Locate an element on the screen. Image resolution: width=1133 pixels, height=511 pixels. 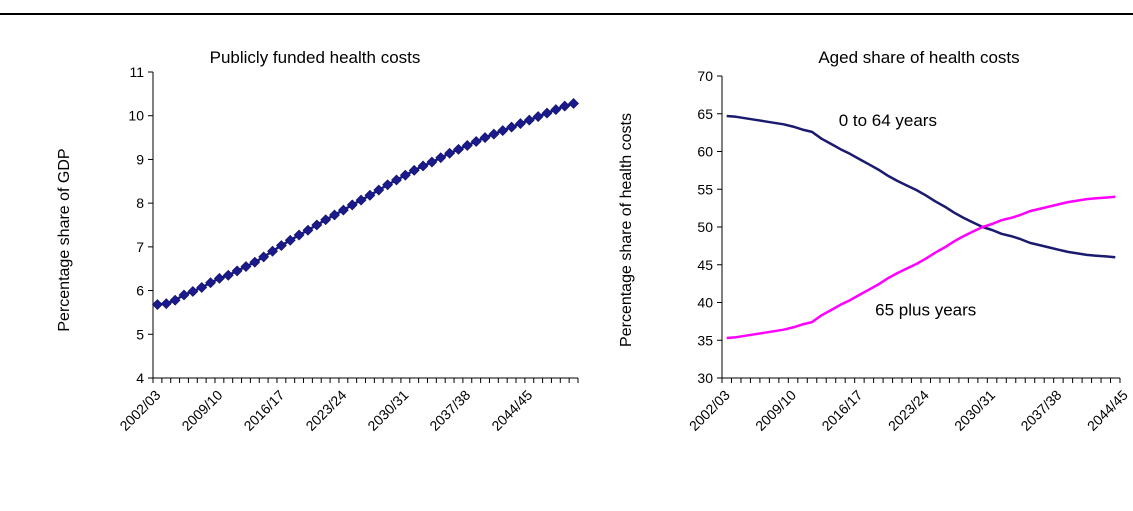
y-axis: 30 35 40 45 50 55 60 65 70 is located at coordinates (710, 227).